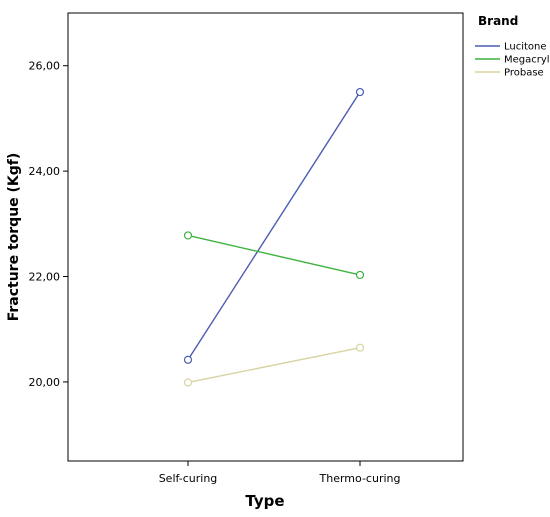 This screenshot has height=517, width=550. Describe the element at coordinates (45, 171) in the screenshot. I see `y-tick-label: 24,00` at that location.